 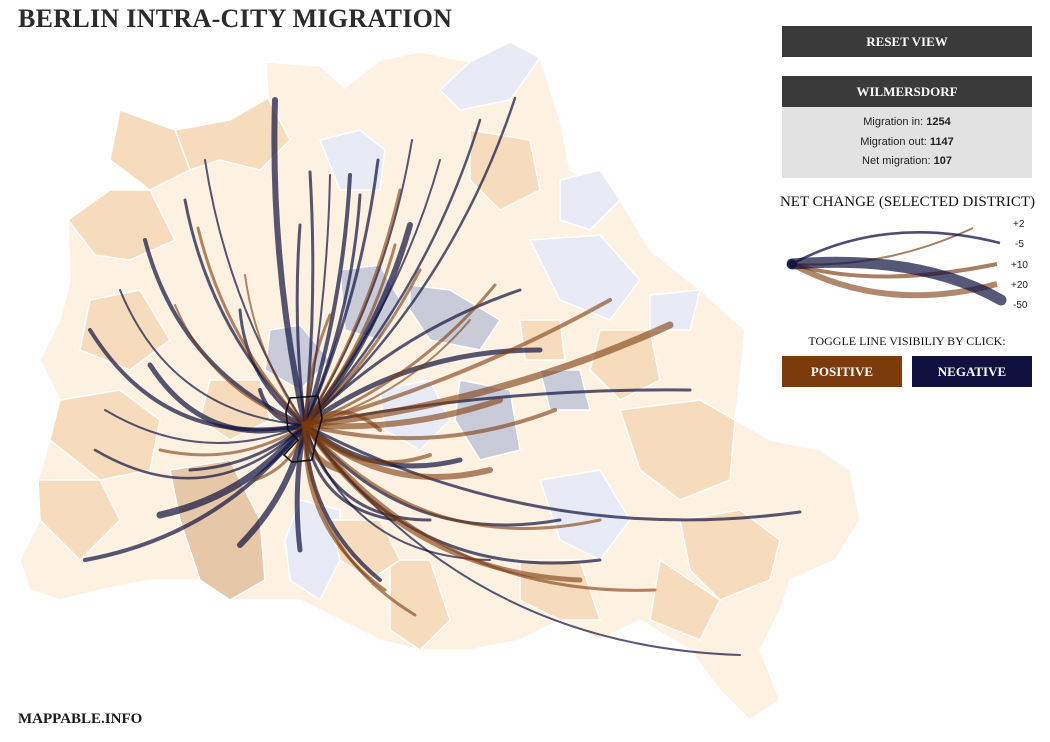 I want to click on reset-view-button: RESET VIEW, so click(x=907, y=41).